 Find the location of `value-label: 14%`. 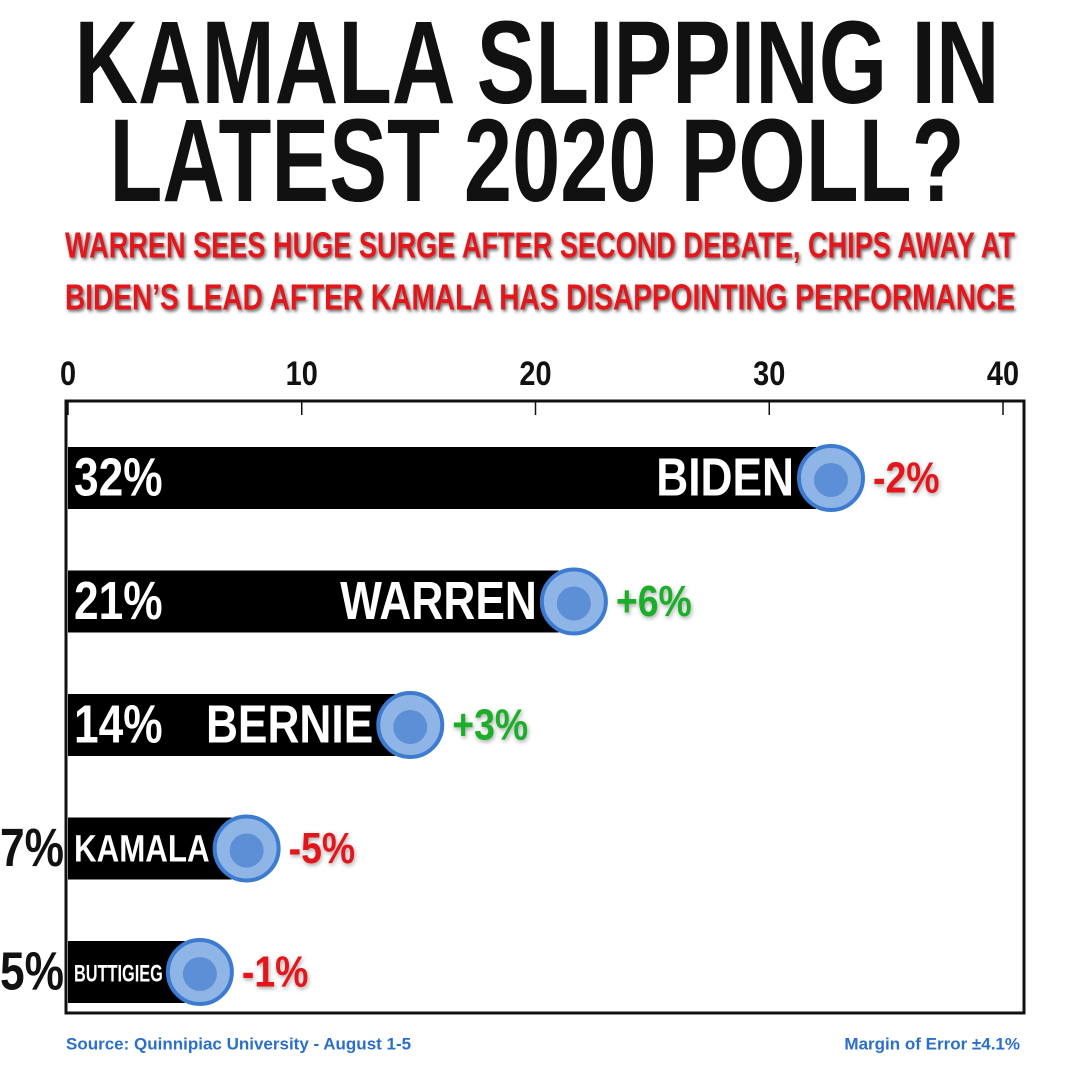

value-label: 14% is located at coordinates (118, 724).